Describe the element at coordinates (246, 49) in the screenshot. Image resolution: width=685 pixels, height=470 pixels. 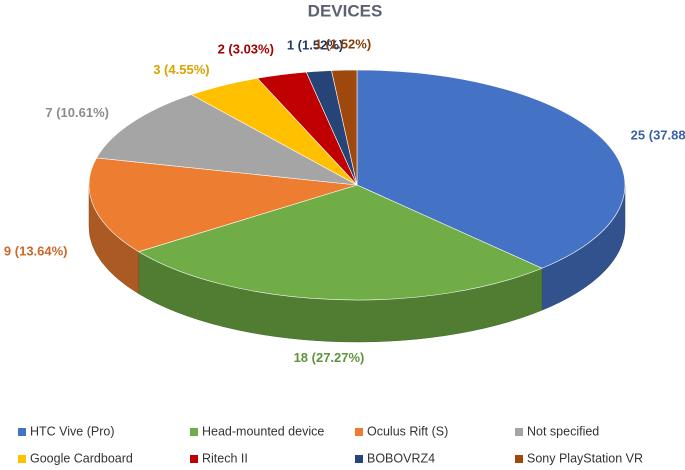
I see `value-label: 2 (3.03%)` at that location.